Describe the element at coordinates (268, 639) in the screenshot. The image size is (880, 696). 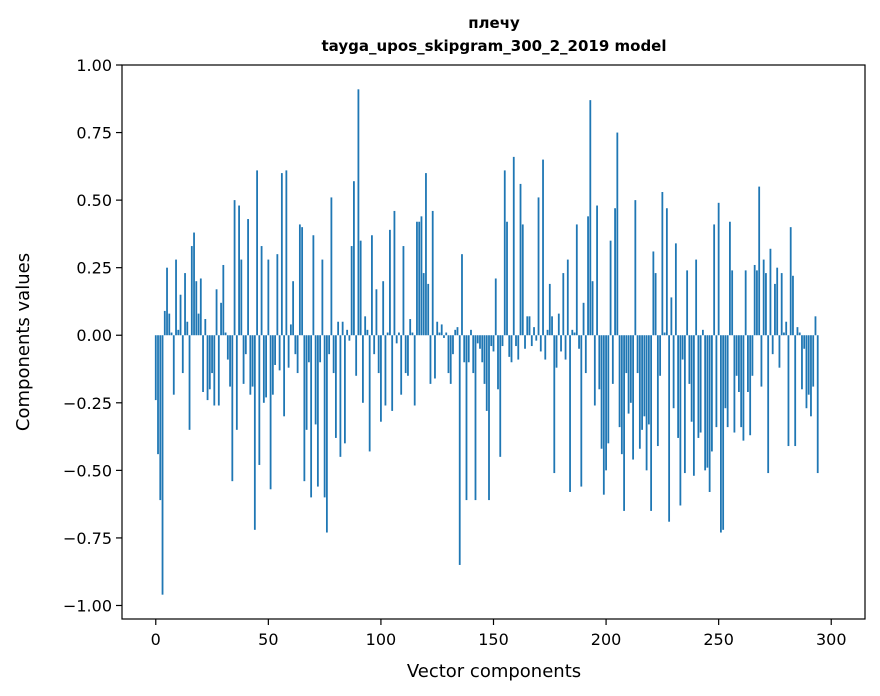
I see `x-tick-label: 50` at that location.